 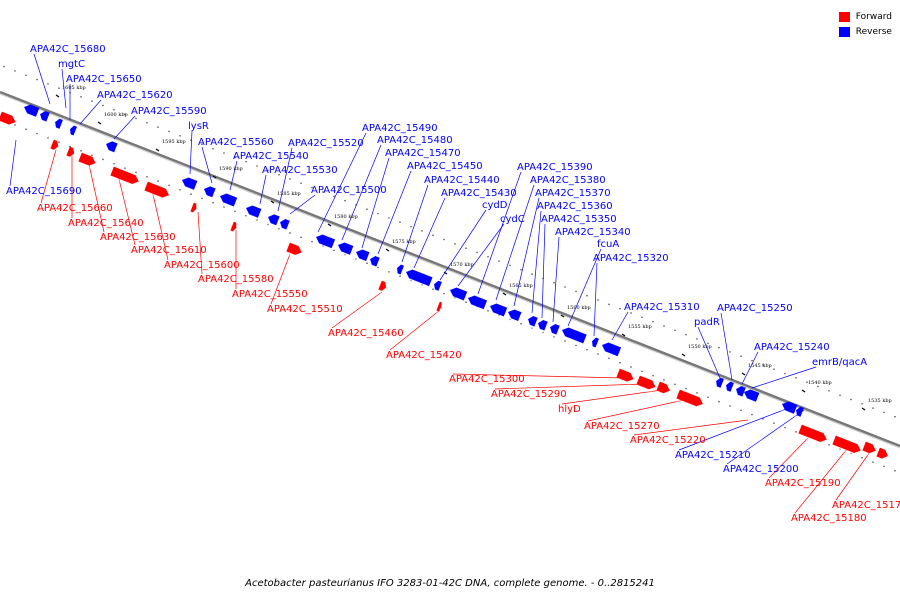 What do you see at coordinates (404, 242) in the screenshot?
I see `scale-tick-label: 1575 kbp` at bounding box center [404, 242].